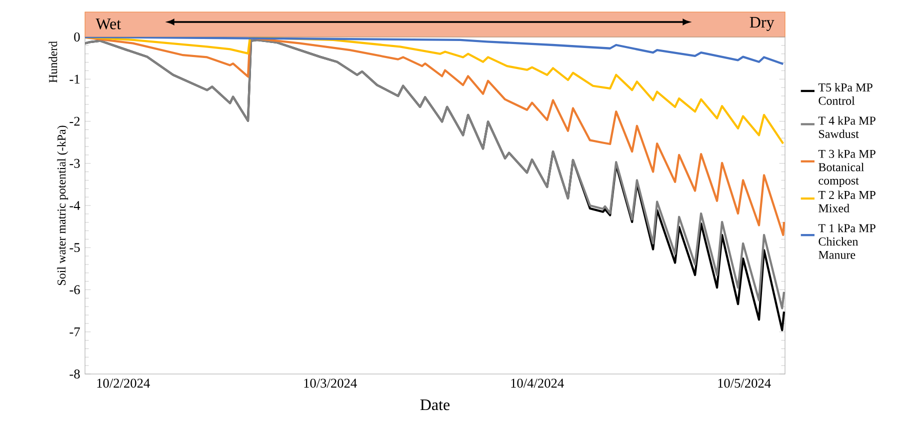 The image size is (909, 421). Describe the element at coordinates (75, 205) in the screenshot. I see `y-tick-label: -4` at that location.